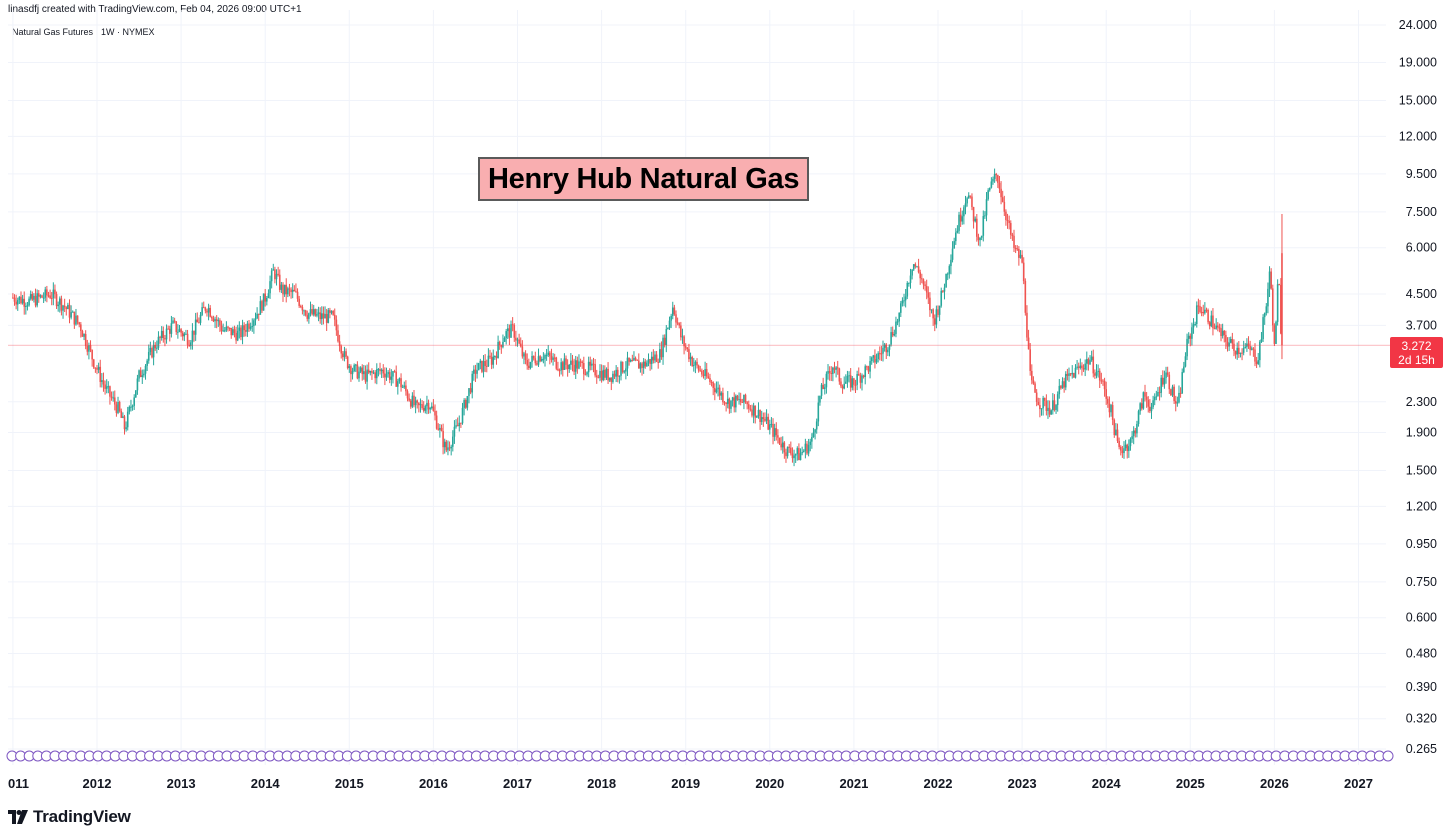  What do you see at coordinates (1418, 63) in the screenshot?
I see `y-tick-label: 19.000` at bounding box center [1418, 63].